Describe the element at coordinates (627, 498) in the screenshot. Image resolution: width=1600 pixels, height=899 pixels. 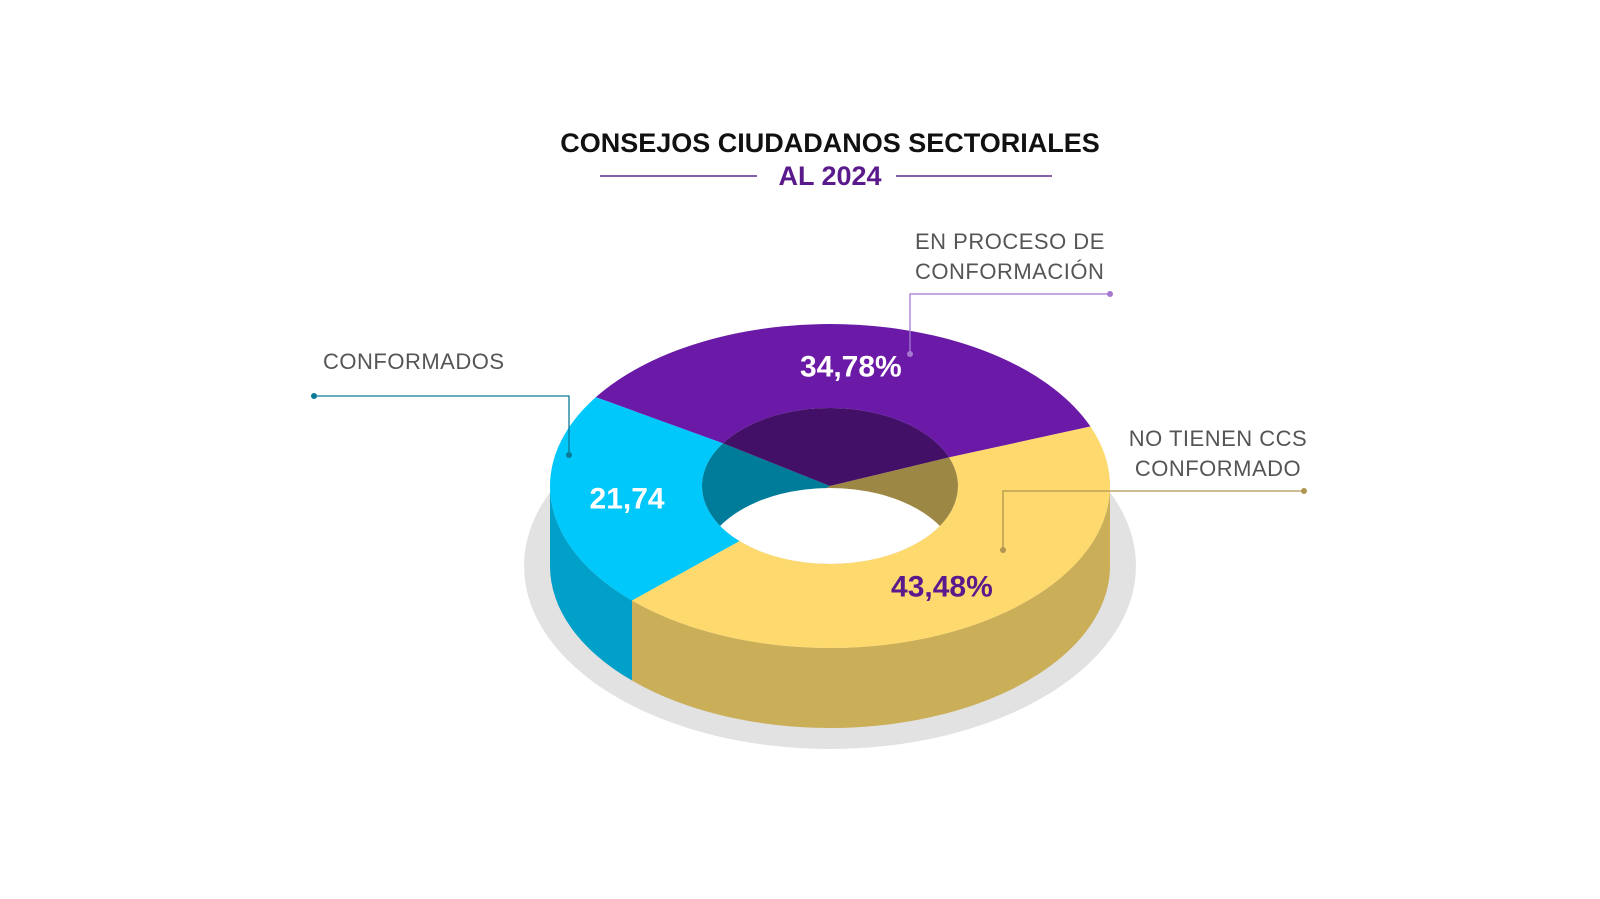
I see `value-label: 21,74` at that location.